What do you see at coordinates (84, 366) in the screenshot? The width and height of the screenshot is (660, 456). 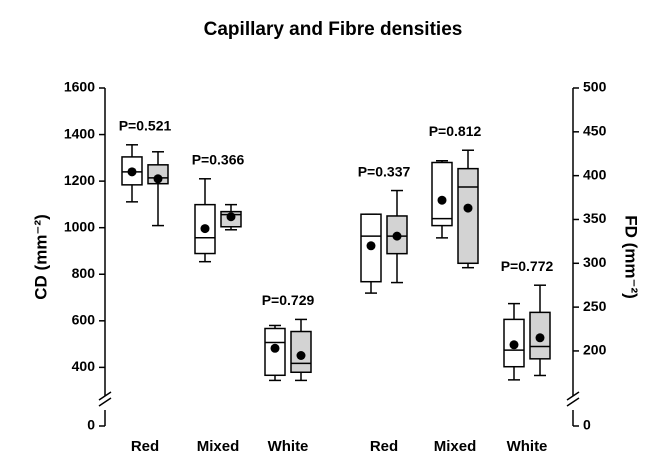 I see `y-tick-label: 400` at bounding box center [84, 366].